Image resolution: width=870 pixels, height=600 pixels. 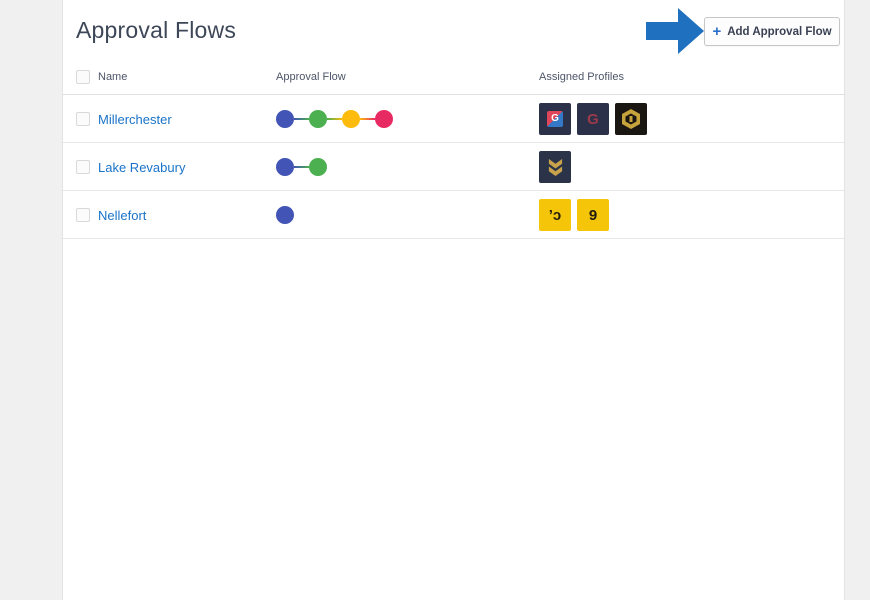 What do you see at coordinates (122, 215) in the screenshot?
I see `flow-name-link: Nellefort` at bounding box center [122, 215].